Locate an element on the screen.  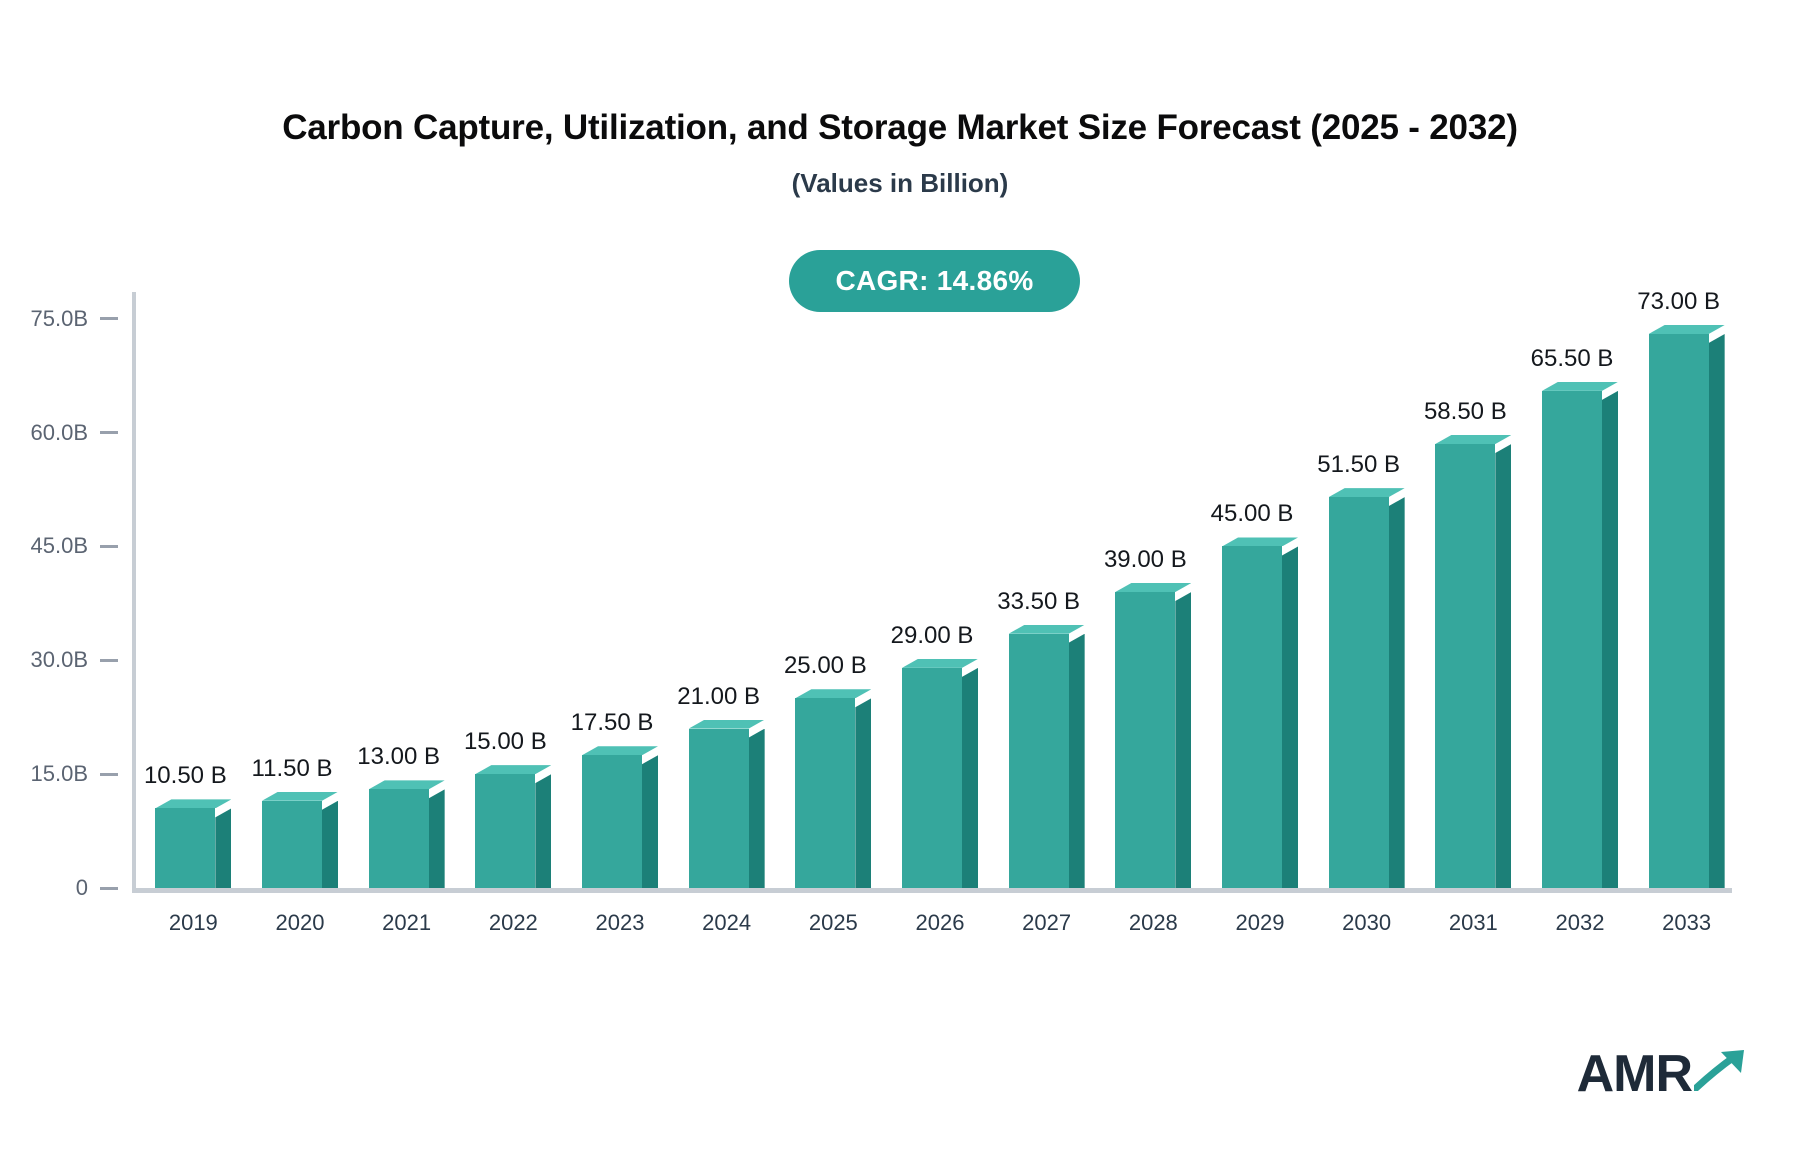
bar: 17.50 B is located at coordinates (614, 798).